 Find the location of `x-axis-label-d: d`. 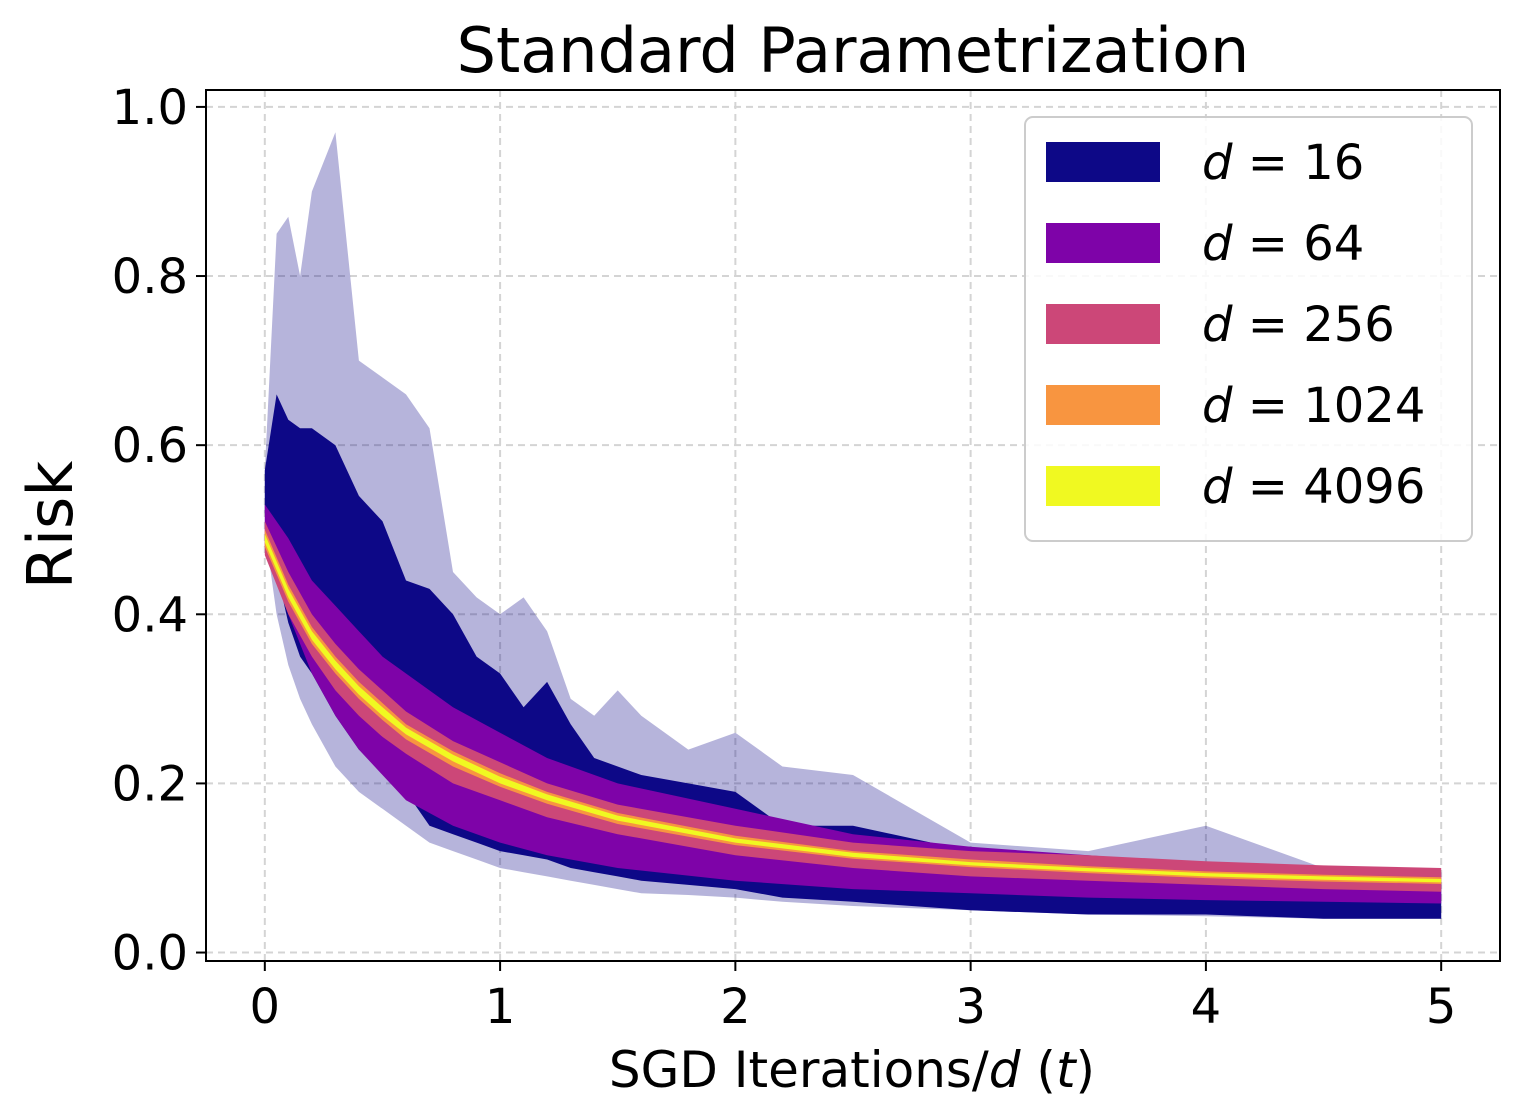

x-axis-label-d: d is located at coordinates (1005, 1070).